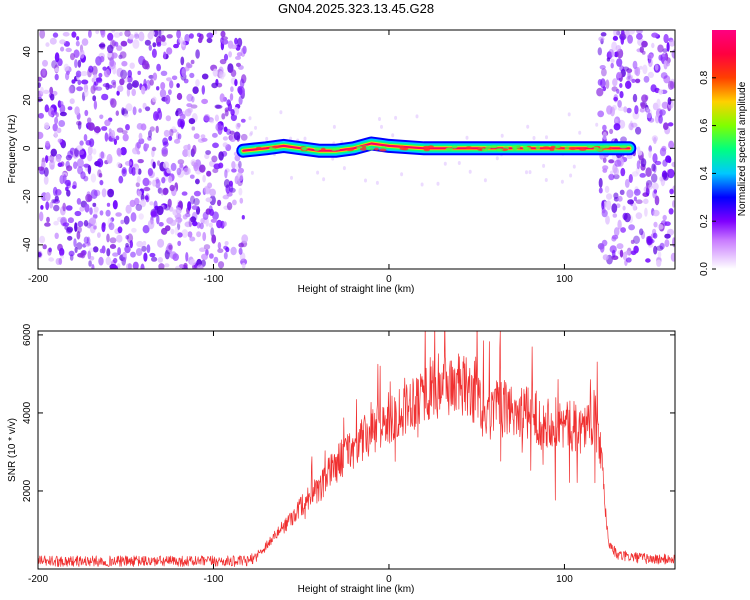  What do you see at coordinates (704, 173) in the screenshot?
I see `colorbar-tick-label: 0.4` at bounding box center [704, 173].